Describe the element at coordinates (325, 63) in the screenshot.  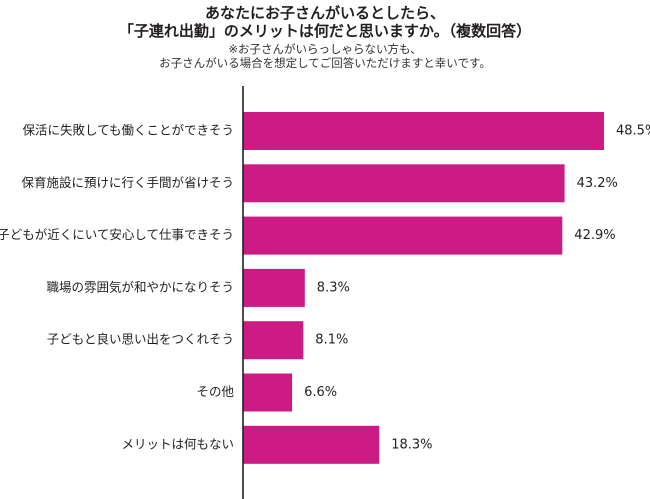
I see `chart-note-line-2: お子さんがいる場合を想定してご回答いただけますと幸いです。` at that location.